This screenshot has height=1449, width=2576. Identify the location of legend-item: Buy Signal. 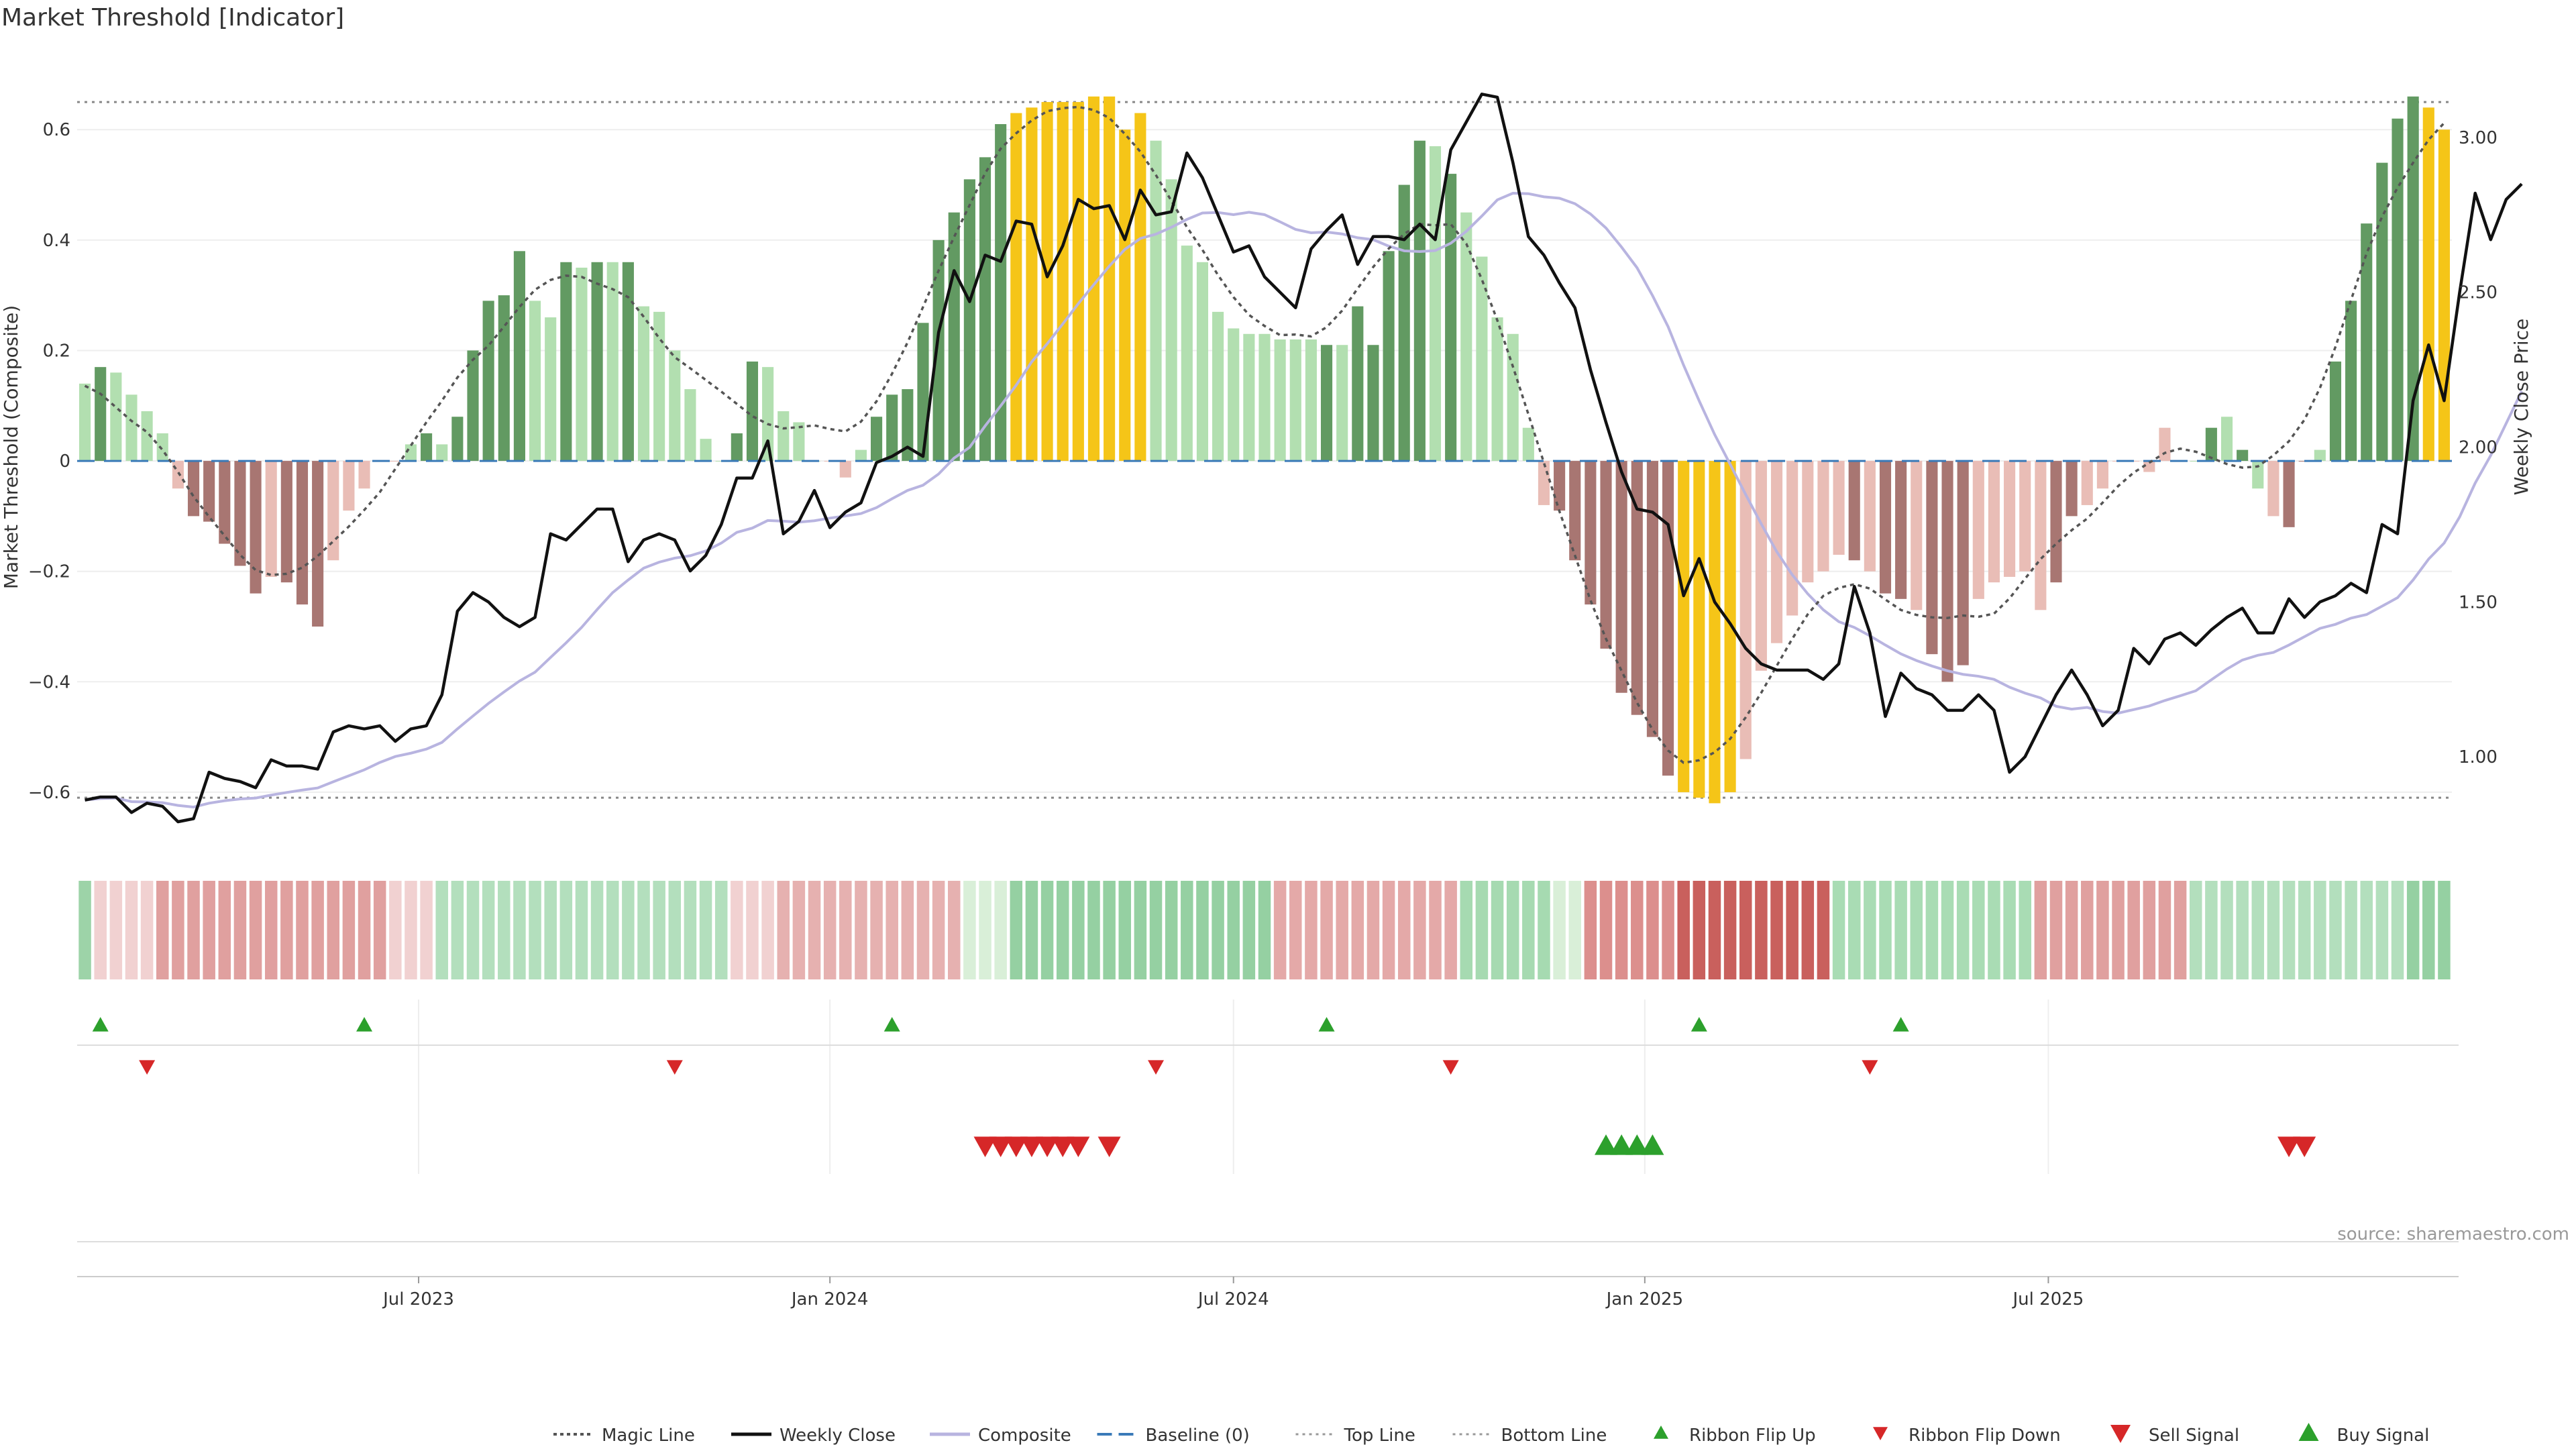
(2364, 1434).